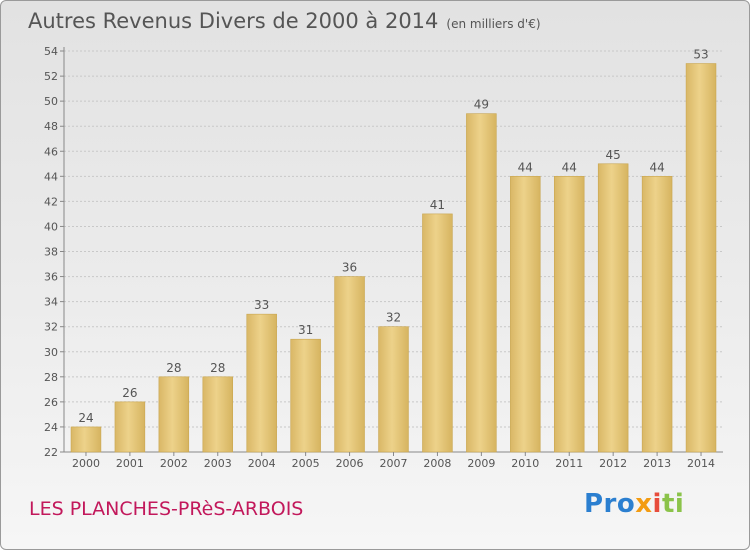 The height and width of the screenshot is (550, 750). What do you see at coordinates (481, 463) in the screenshot?
I see `x-tick-label-2009: 2009` at bounding box center [481, 463].